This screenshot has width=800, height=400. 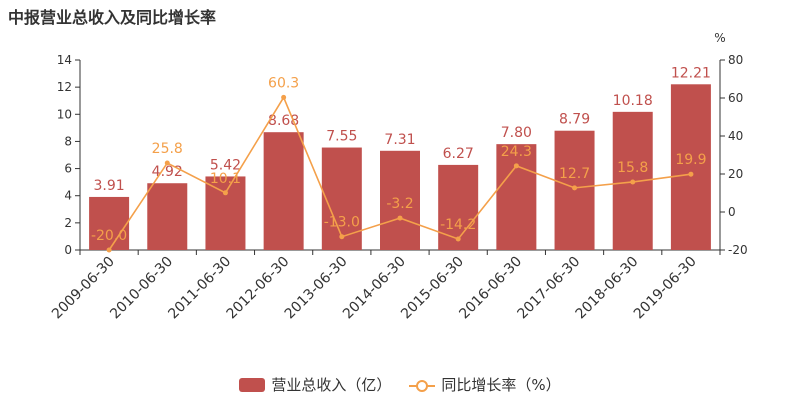 What do you see at coordinates (109, 236) in the screenshot?
I see `growth-value-label: -20.0` at bounding box center [109, 236].